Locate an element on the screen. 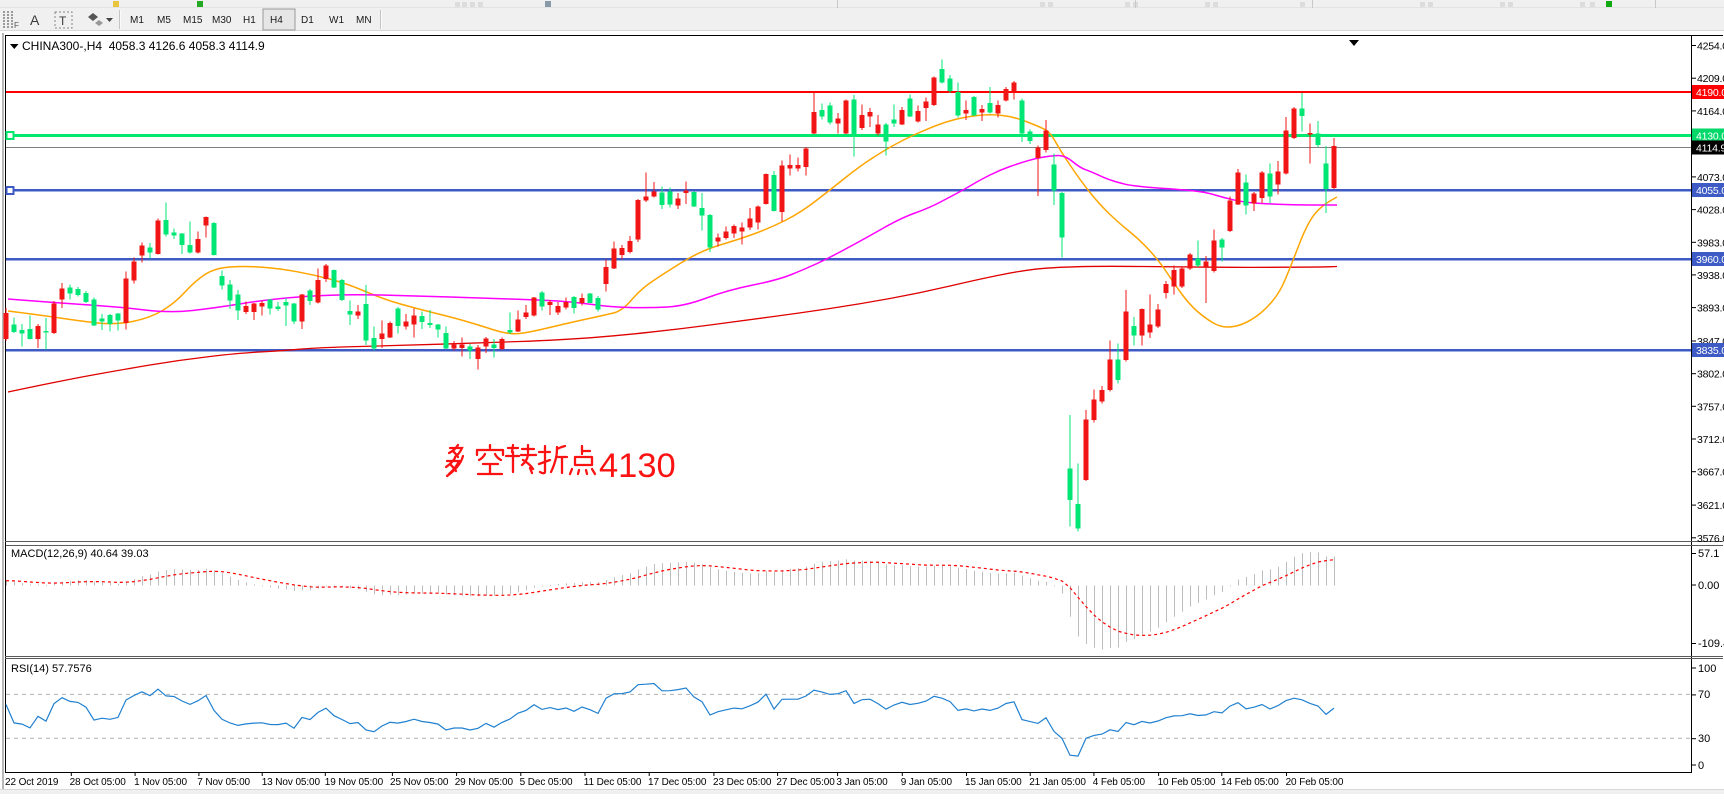  svg-text: 11 Dec 05:00 is located at coordinates (613, 782).